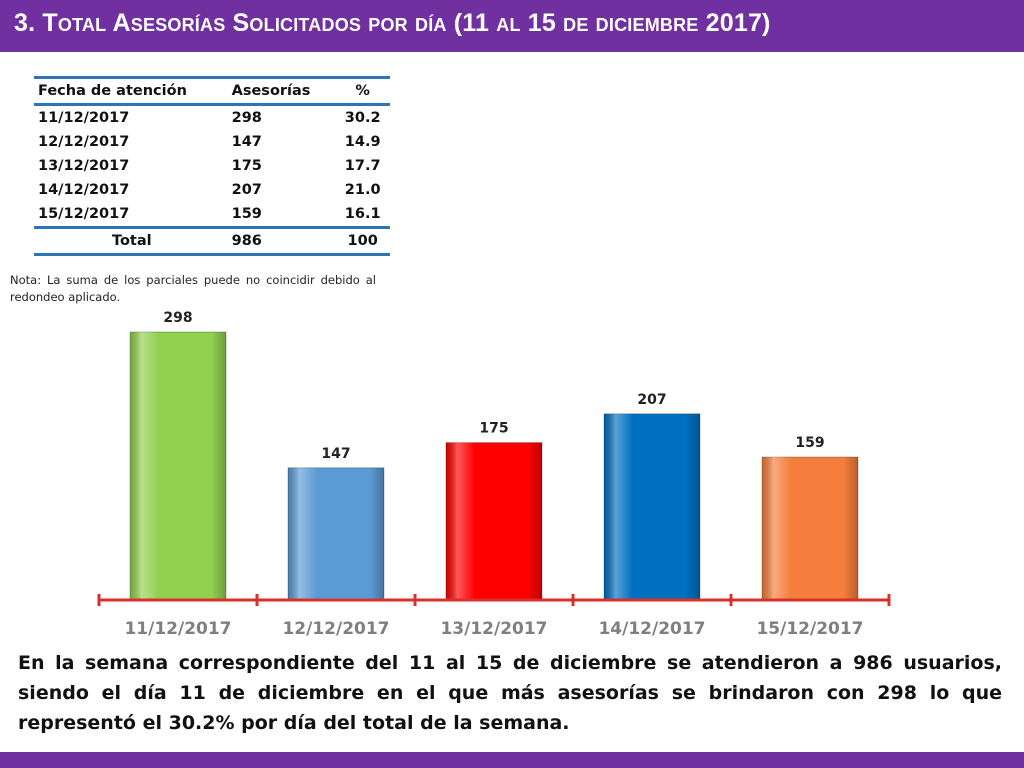 The image size is (1024, 768). I want to click on data-label: 147, so click(335, 454).